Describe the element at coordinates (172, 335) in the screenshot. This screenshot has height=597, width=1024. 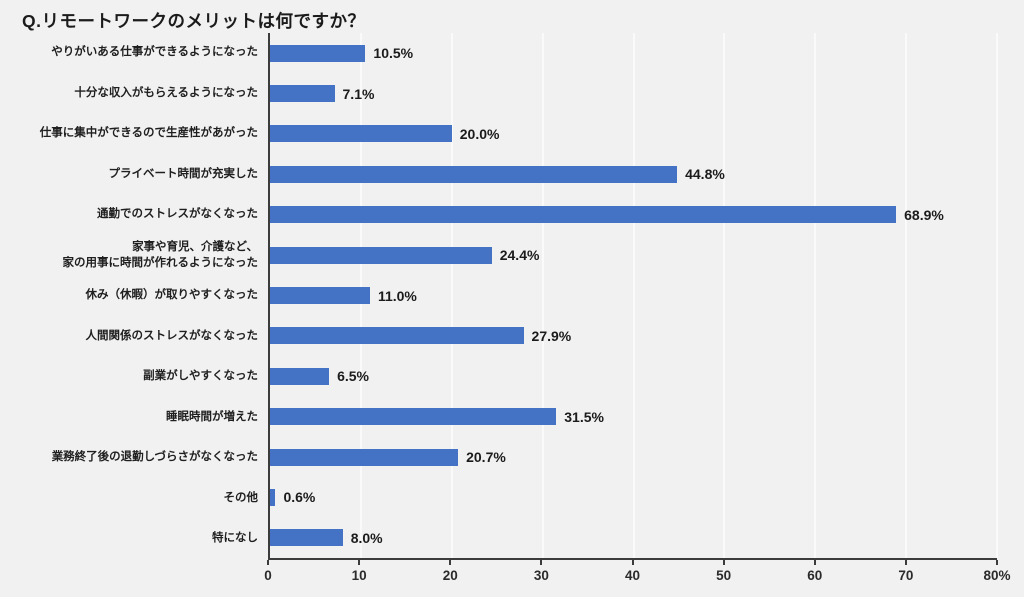
I see `category-label: 人間関係のストレスがなくなった` at that location.